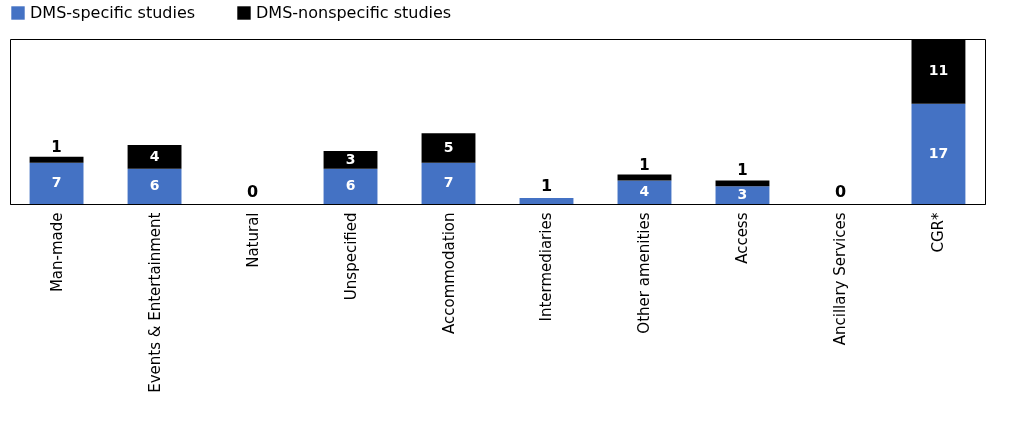 The height and width of the screenshot is (434, 1014). I want to click on x-tick-label: CGR*, so click(938, 232).